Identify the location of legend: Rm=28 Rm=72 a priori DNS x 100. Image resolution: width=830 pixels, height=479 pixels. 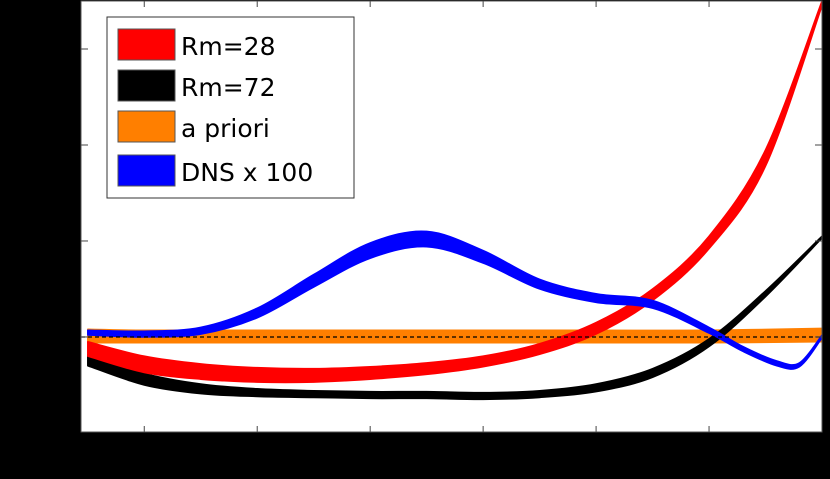
(230, 107).